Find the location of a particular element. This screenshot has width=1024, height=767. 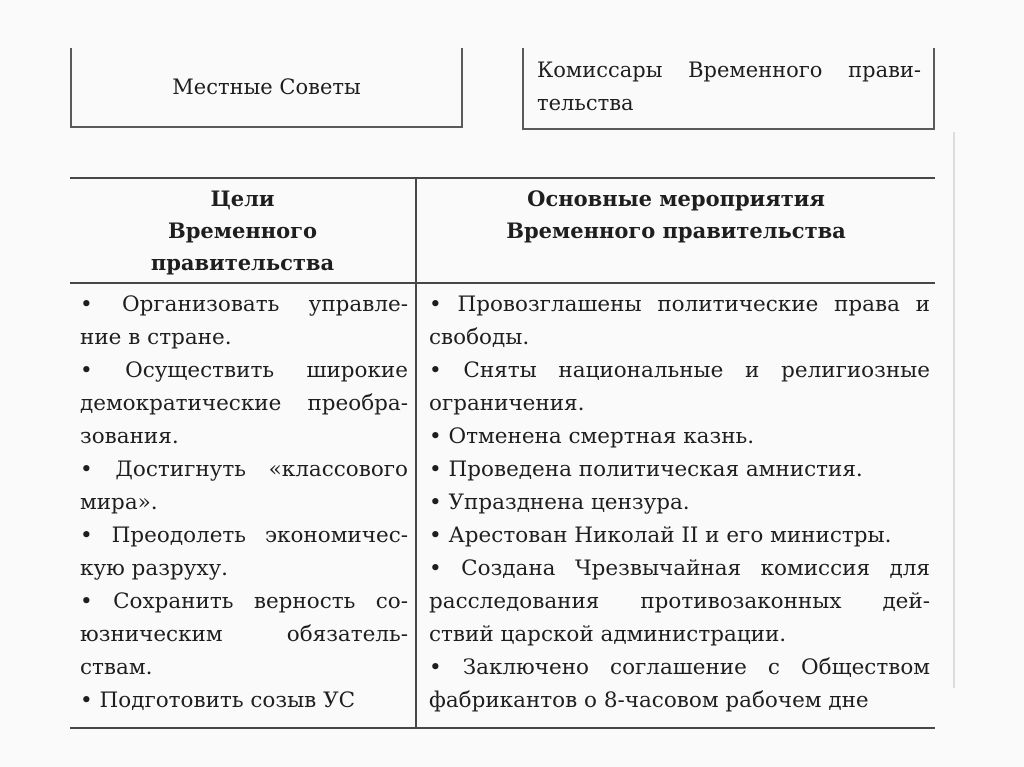

text-line: • Провозглашены политические права и is located at coordinates (679, 304).